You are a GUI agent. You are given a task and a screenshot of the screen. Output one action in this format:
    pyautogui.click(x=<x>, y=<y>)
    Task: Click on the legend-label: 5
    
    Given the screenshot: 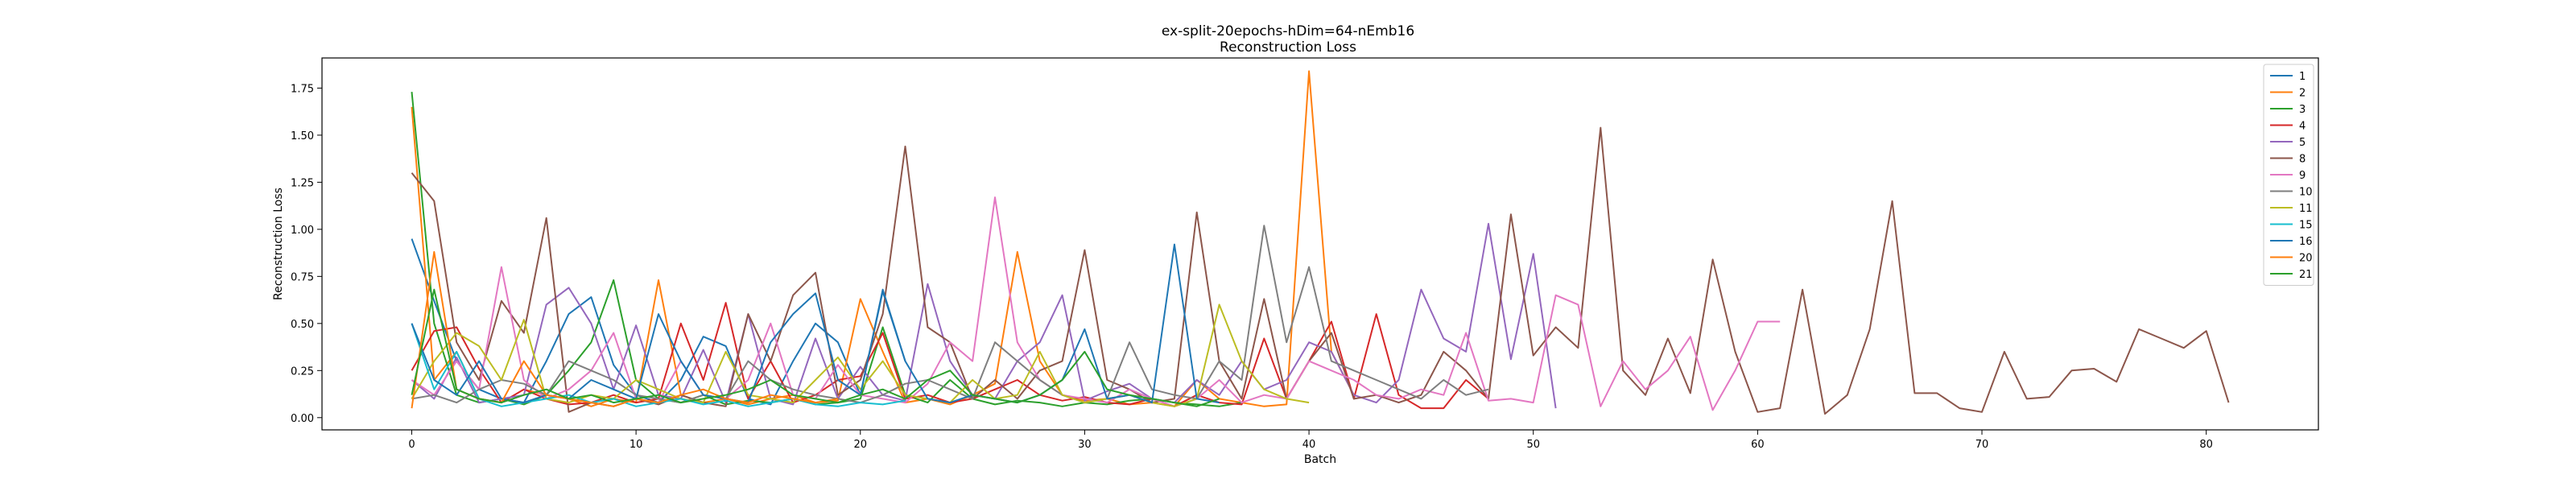 What is the action you would take?
    pyautogui.click(x=2302, y=143)
    